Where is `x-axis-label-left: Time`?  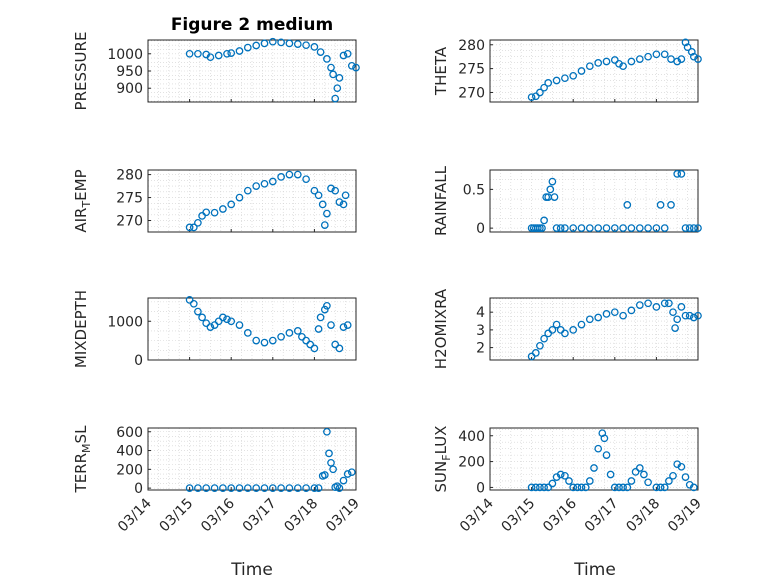 x-axis-label-left: Time is located at coordinates (251, 570).